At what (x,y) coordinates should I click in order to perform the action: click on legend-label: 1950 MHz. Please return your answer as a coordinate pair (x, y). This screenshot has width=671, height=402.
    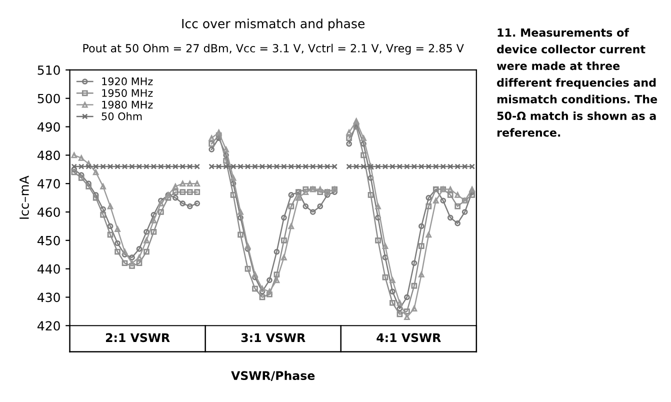
    Looking at the image, I should click on (127, 93).